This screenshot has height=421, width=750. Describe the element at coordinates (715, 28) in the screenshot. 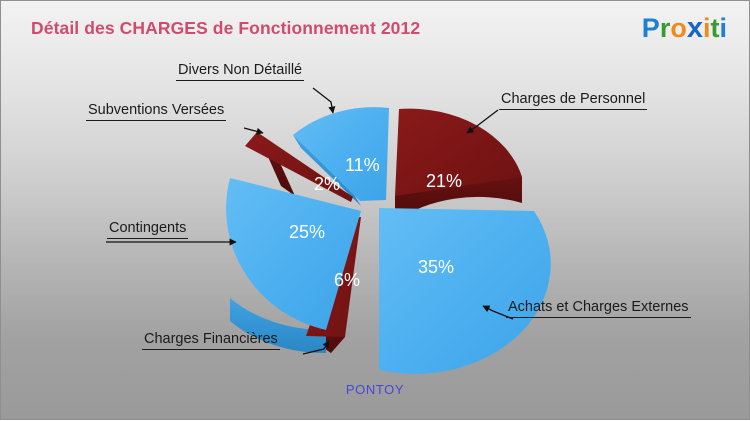

I see `logo-letter-t: t` at that location.